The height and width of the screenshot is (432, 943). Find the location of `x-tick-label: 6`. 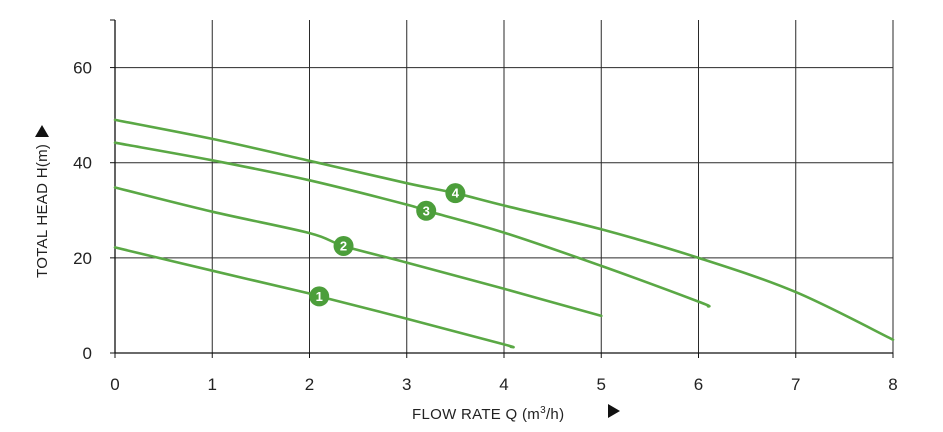

x-tick-label: 6 is located at coordinates (698, 384).